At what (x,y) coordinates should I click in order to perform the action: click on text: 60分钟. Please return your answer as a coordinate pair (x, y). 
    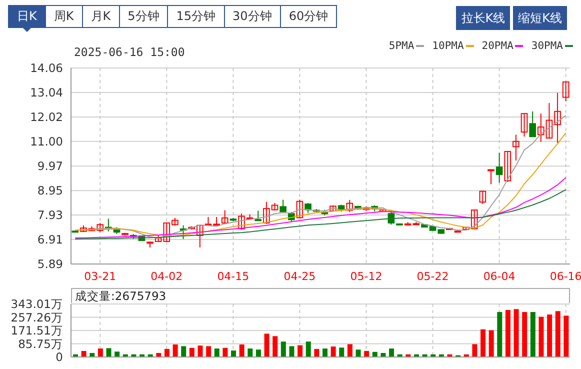
    Looking at the image, I should click on (308, 16).